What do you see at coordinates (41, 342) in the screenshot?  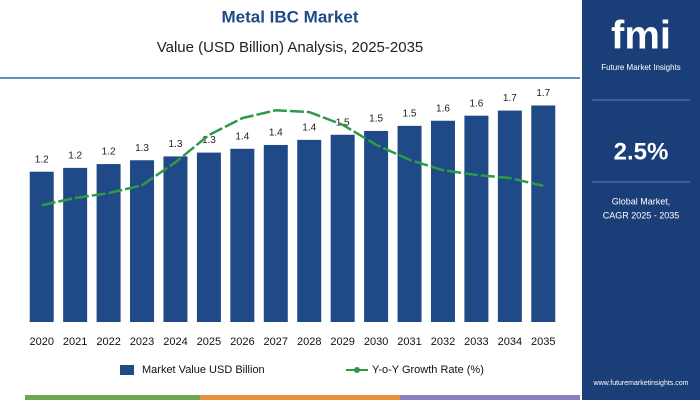 I see `x-tick-label: 2020` at bounding box center [41, 342].